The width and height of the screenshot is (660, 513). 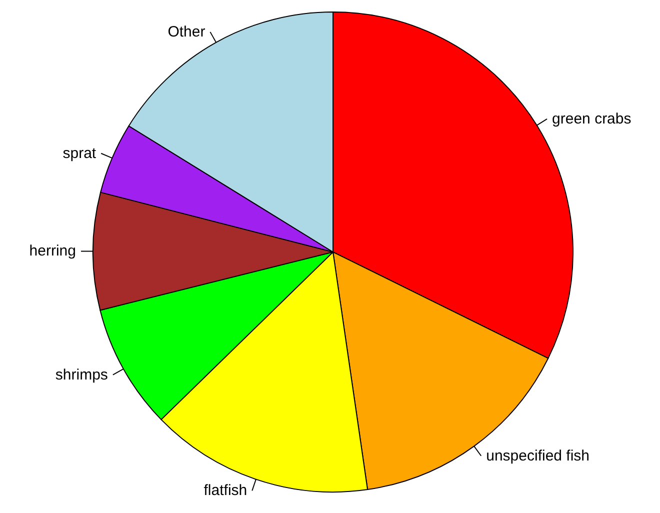 I want to click on slice-label: sprat, so click(x=79, y=153).